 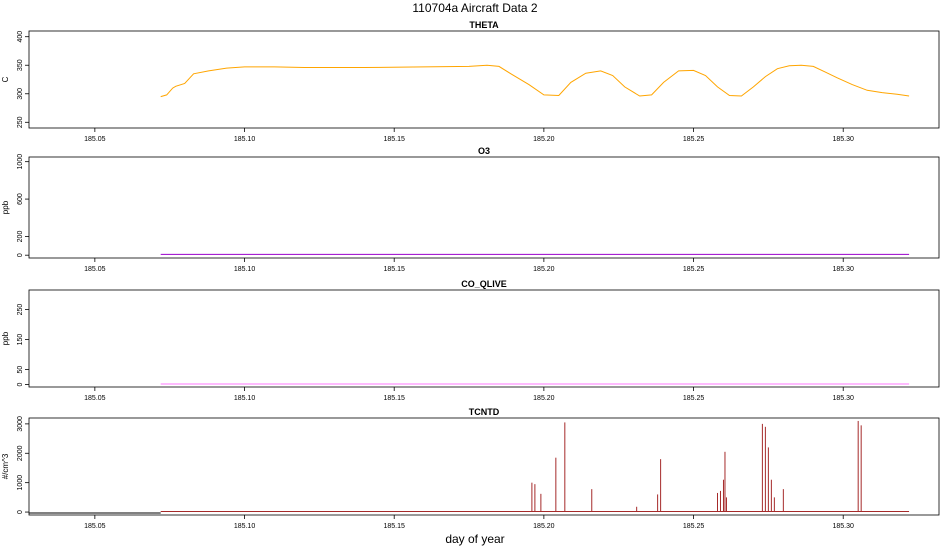 What do you see at coordinates (20, 424) in the screenshot?
I see `y-tick-label: 3000` at bounding box center [20, 424].